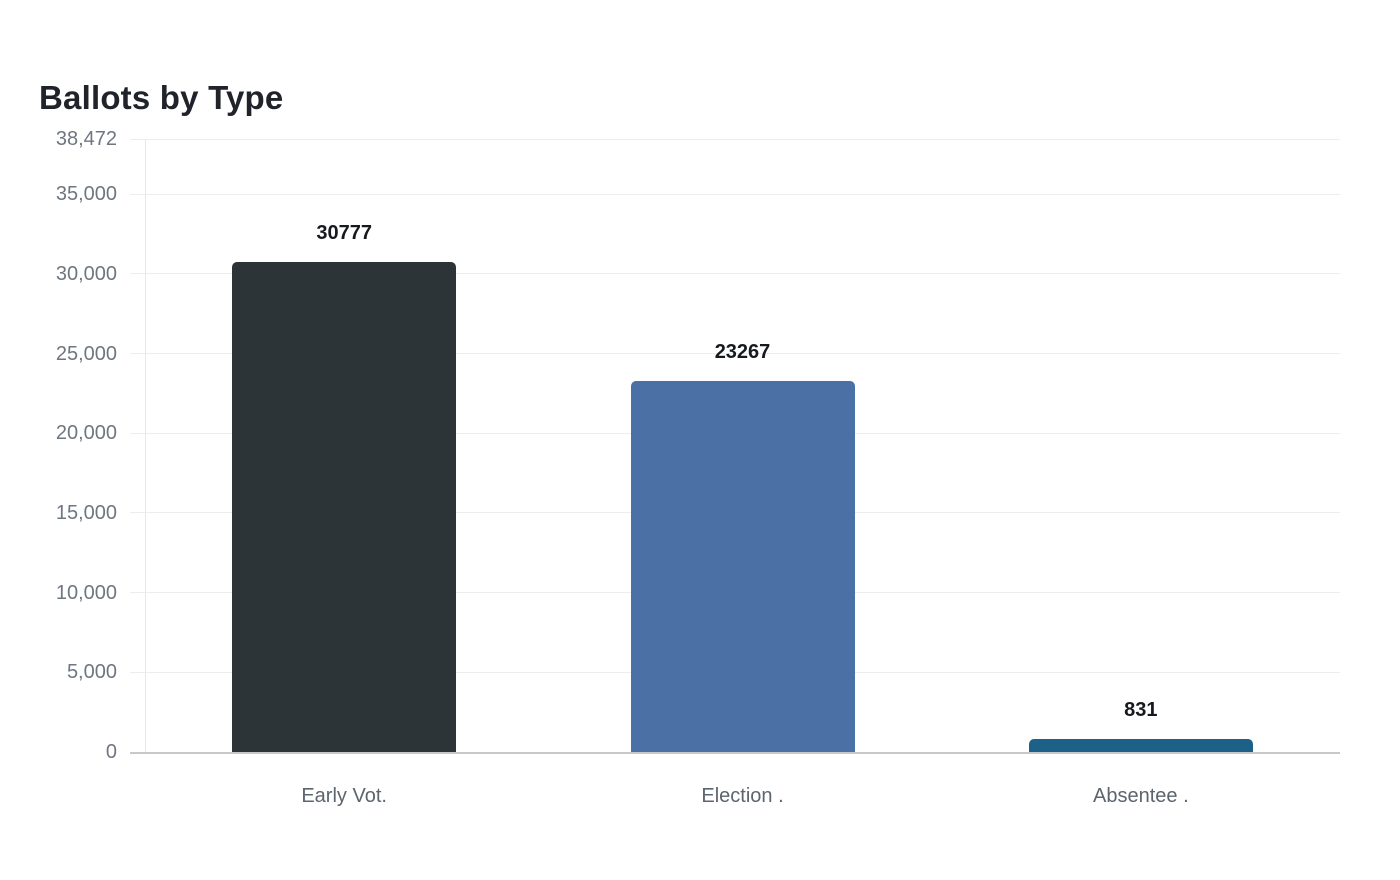  What do you see at coordinates (91, 672) in the screenshot?
I see `y-axis-tick-label: 5,000` at bounding box center [91, 672].